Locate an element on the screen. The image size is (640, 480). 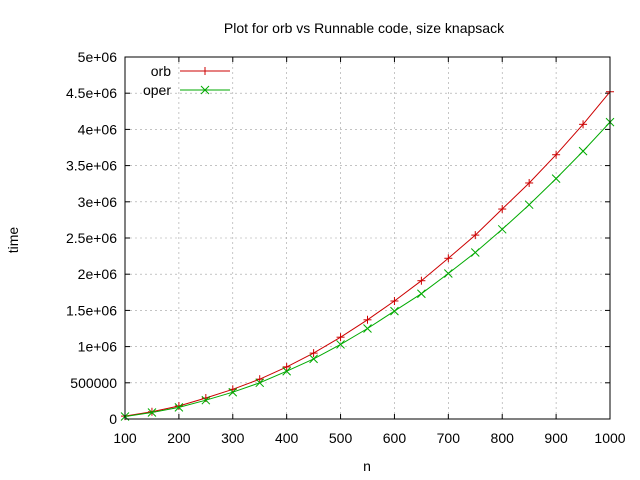
x-tick-label: 200 is located at coordinates (179, 438).